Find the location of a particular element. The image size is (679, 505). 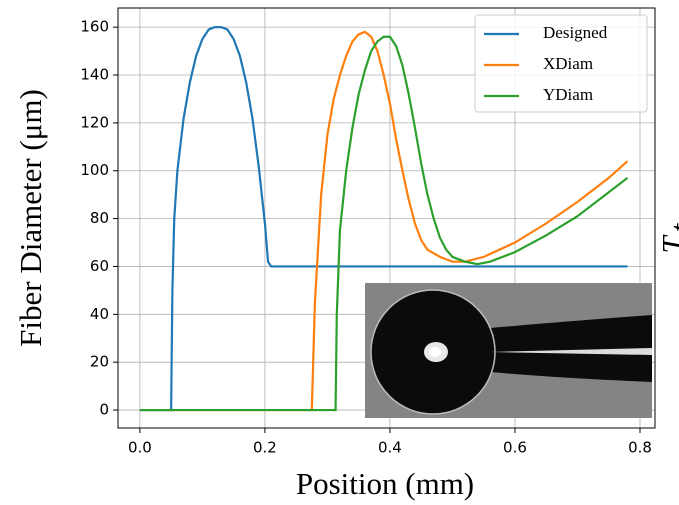

x-tick-label: 0.4 is located at coordinates (390, 448).